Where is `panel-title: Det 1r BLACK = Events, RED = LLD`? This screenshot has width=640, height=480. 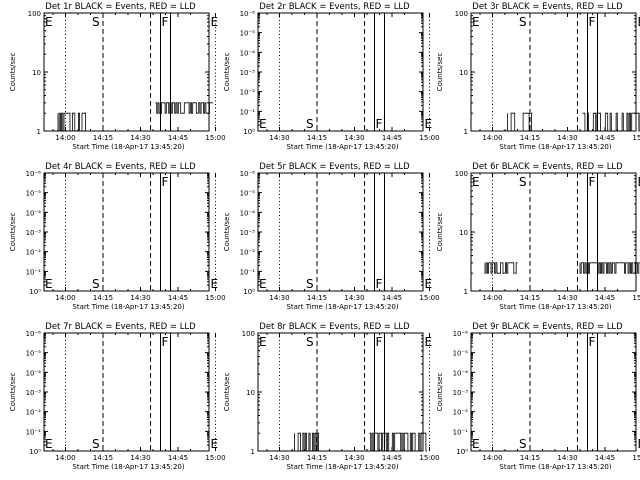 panel-title: Det 1r BLACK = Events, RED = LLD is located at coordinates (120, 7).